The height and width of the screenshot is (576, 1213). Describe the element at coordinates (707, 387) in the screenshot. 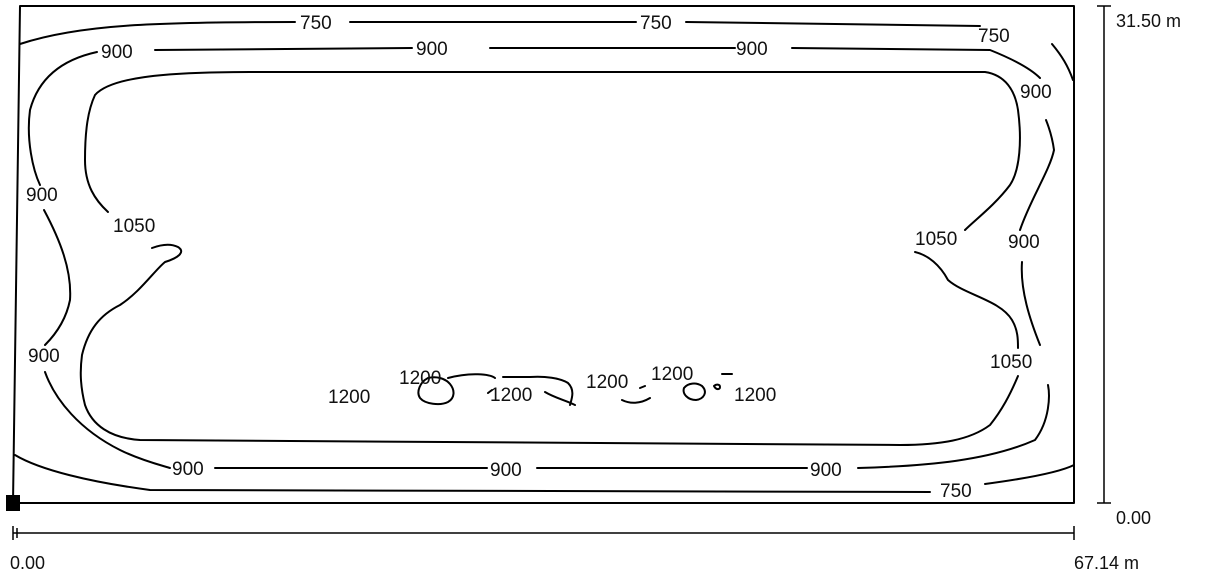

I see `contour-1200-d` at that location.